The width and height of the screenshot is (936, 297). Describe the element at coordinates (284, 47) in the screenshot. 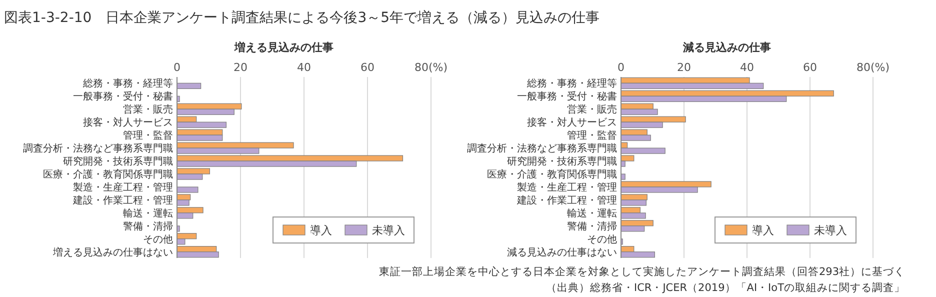

I see `chart-title: 増える見込みの仕事` at that location.